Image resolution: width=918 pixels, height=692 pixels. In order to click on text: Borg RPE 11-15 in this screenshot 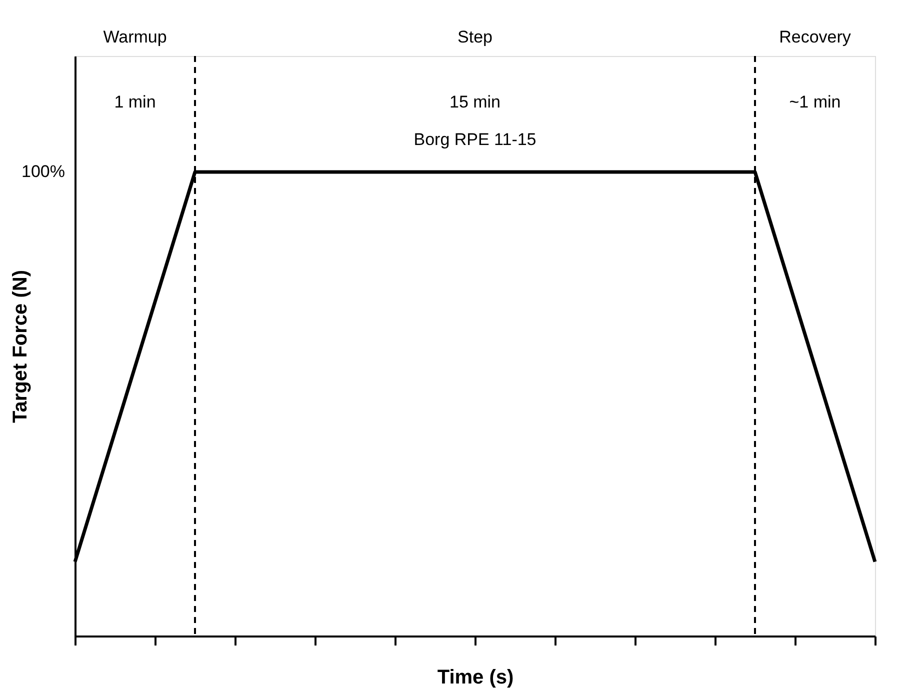, I will do `click(475, 139)`.